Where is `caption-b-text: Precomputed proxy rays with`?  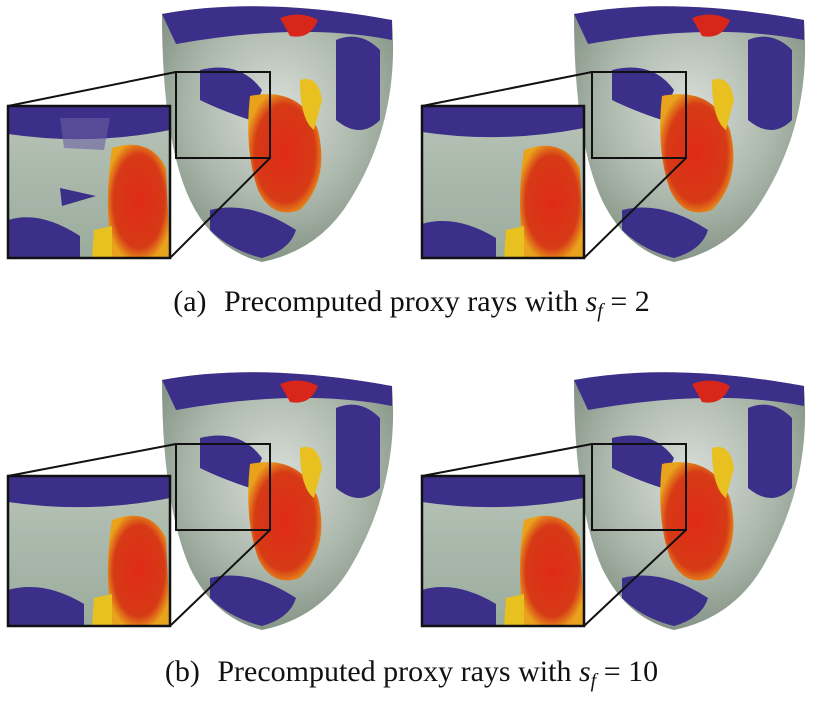 caption-b-text: Precomputed proxy rays with is located at coordinates (394, 671).